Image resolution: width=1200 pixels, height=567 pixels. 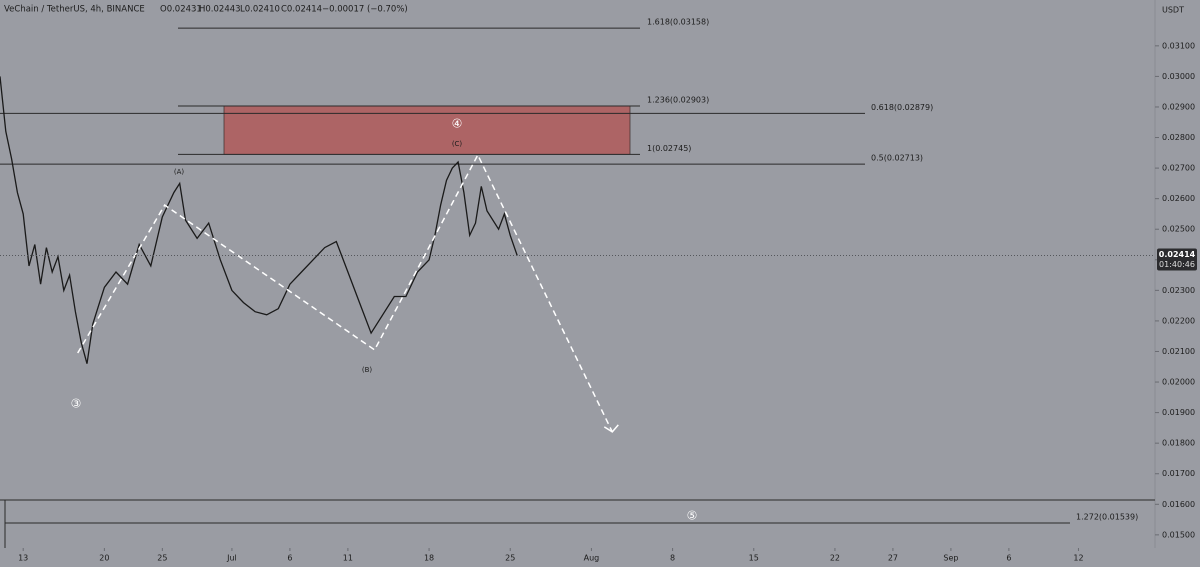 What do you see at coordinates (1178, 351) in the screenshot?
I see `y-tick-label: 0.02100` at bounding box center [1178, 351].